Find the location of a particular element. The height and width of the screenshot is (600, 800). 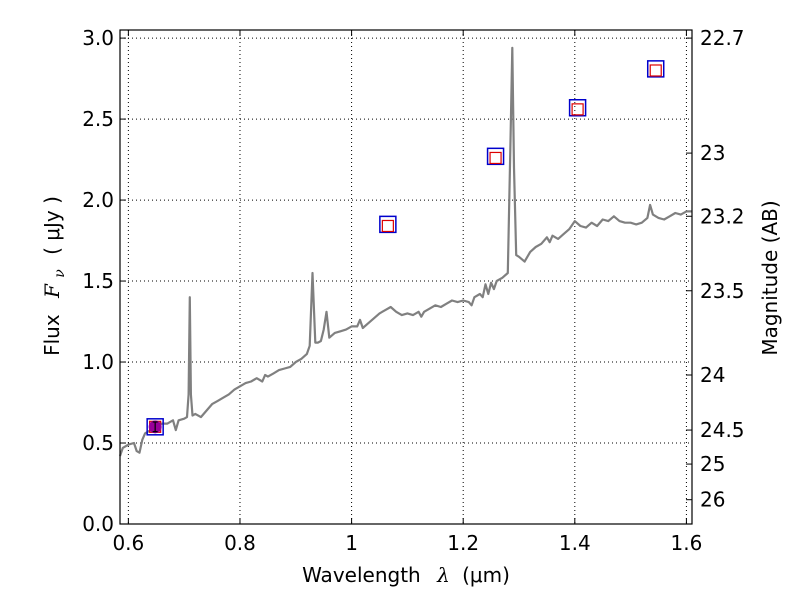

x-tick-label: 0.6 is located at coordinates (128, 543).